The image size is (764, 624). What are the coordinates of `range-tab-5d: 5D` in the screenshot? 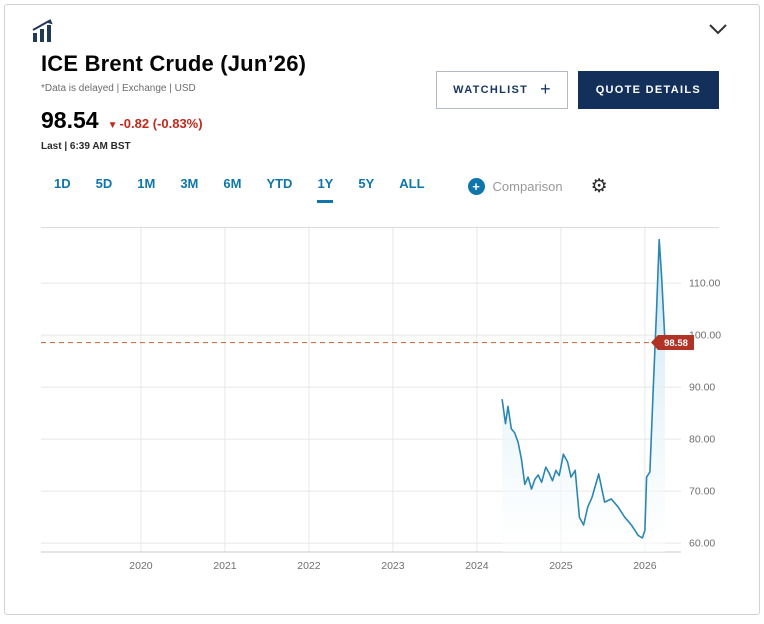 It's located at (104, 183).